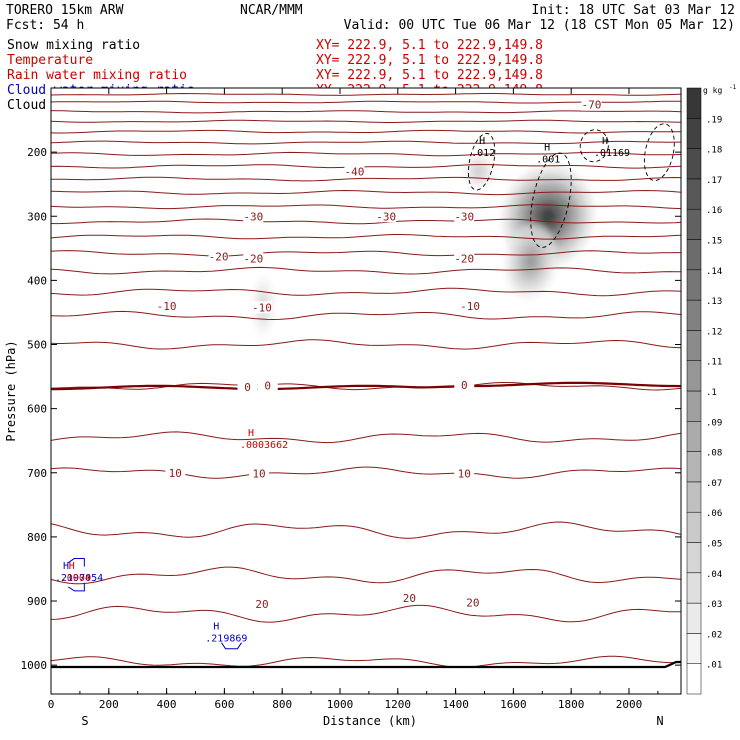  I want to click on y-tick-label: 1000, so click(34, 665).